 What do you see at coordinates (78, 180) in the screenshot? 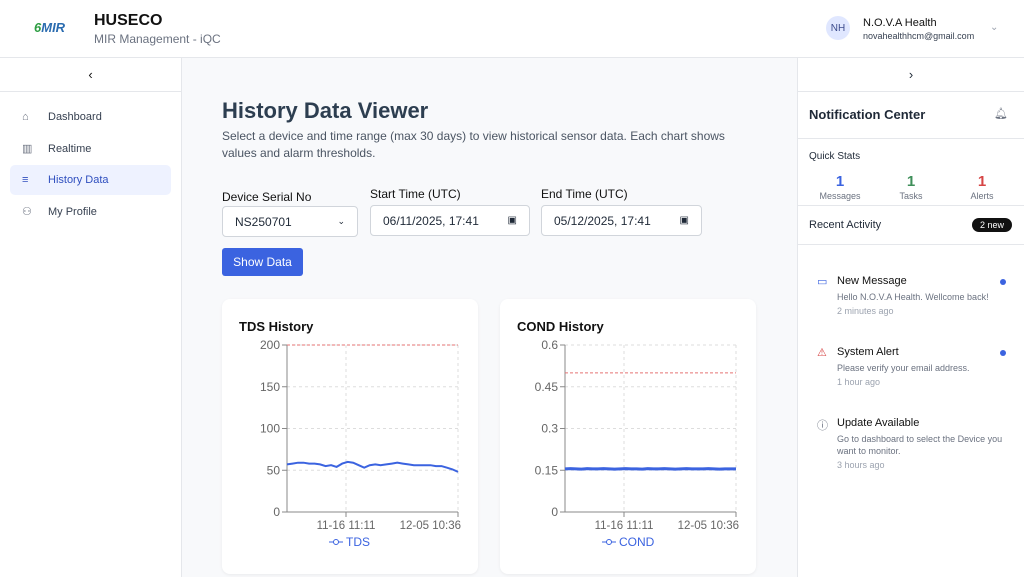
I see `sidebar-item-label: History Data` at bounding box center [78, 180].